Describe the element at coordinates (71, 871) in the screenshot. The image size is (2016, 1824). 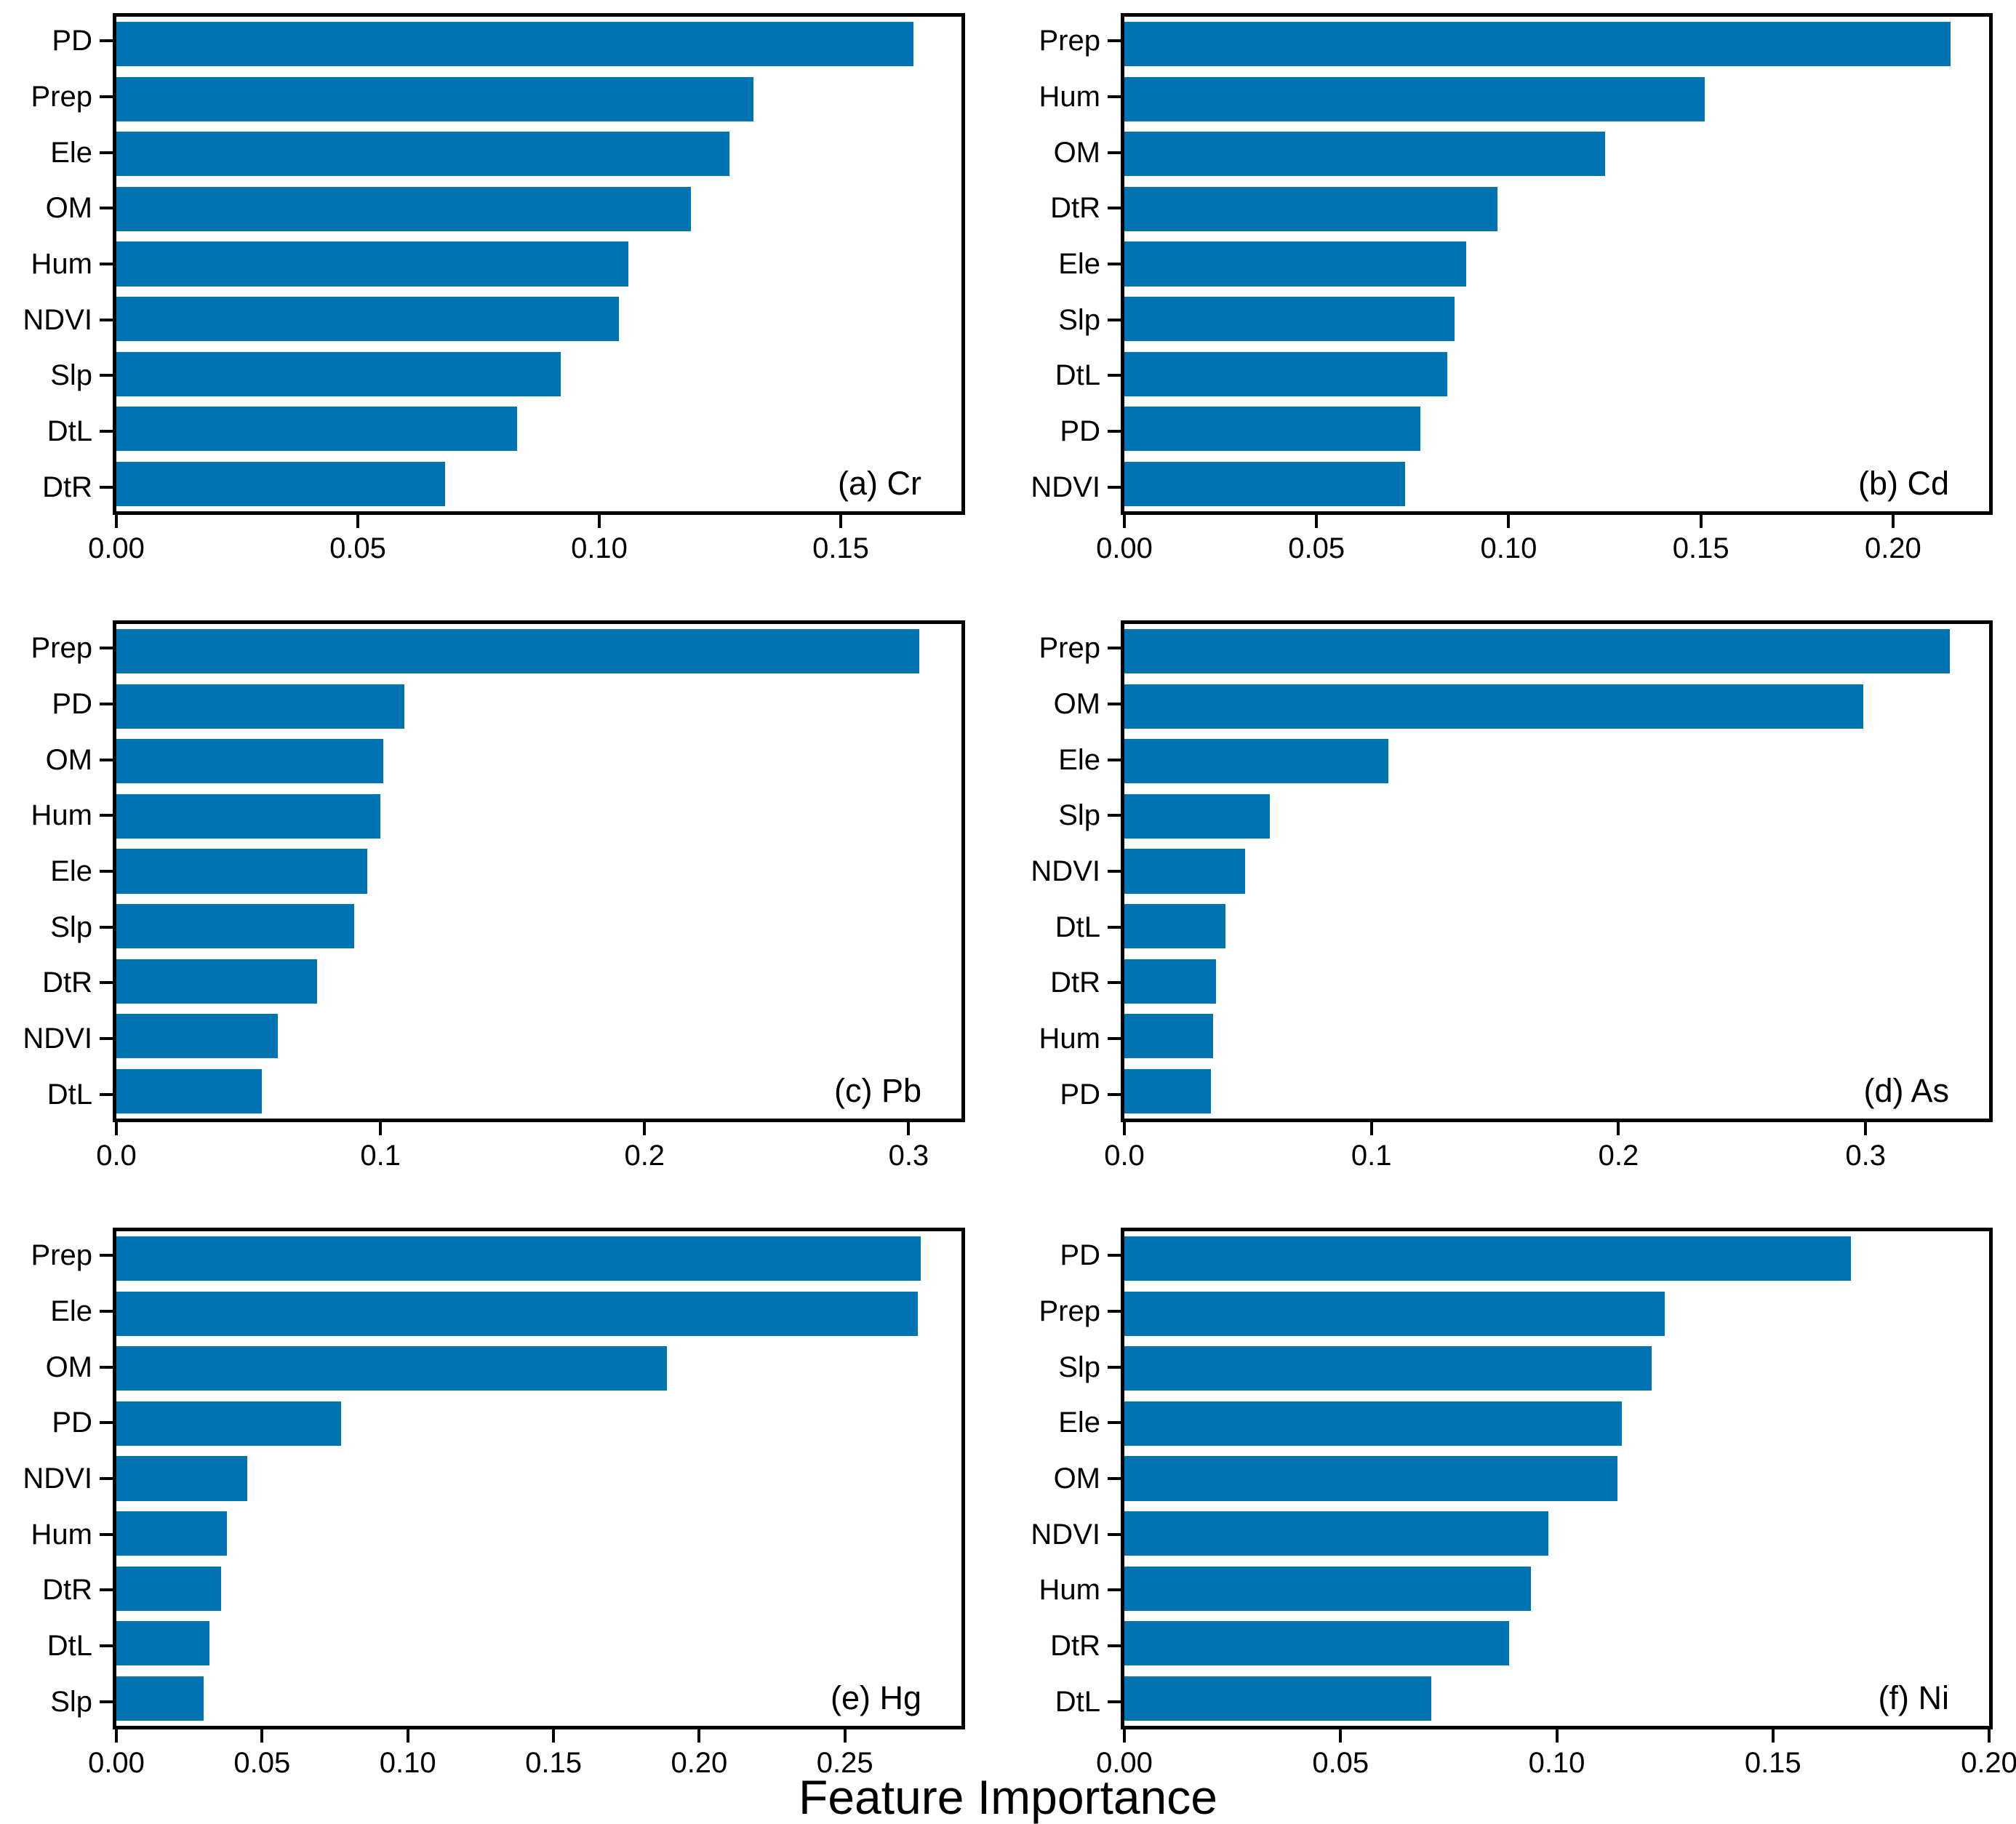
I see `y-category-label: Ele` at that location.